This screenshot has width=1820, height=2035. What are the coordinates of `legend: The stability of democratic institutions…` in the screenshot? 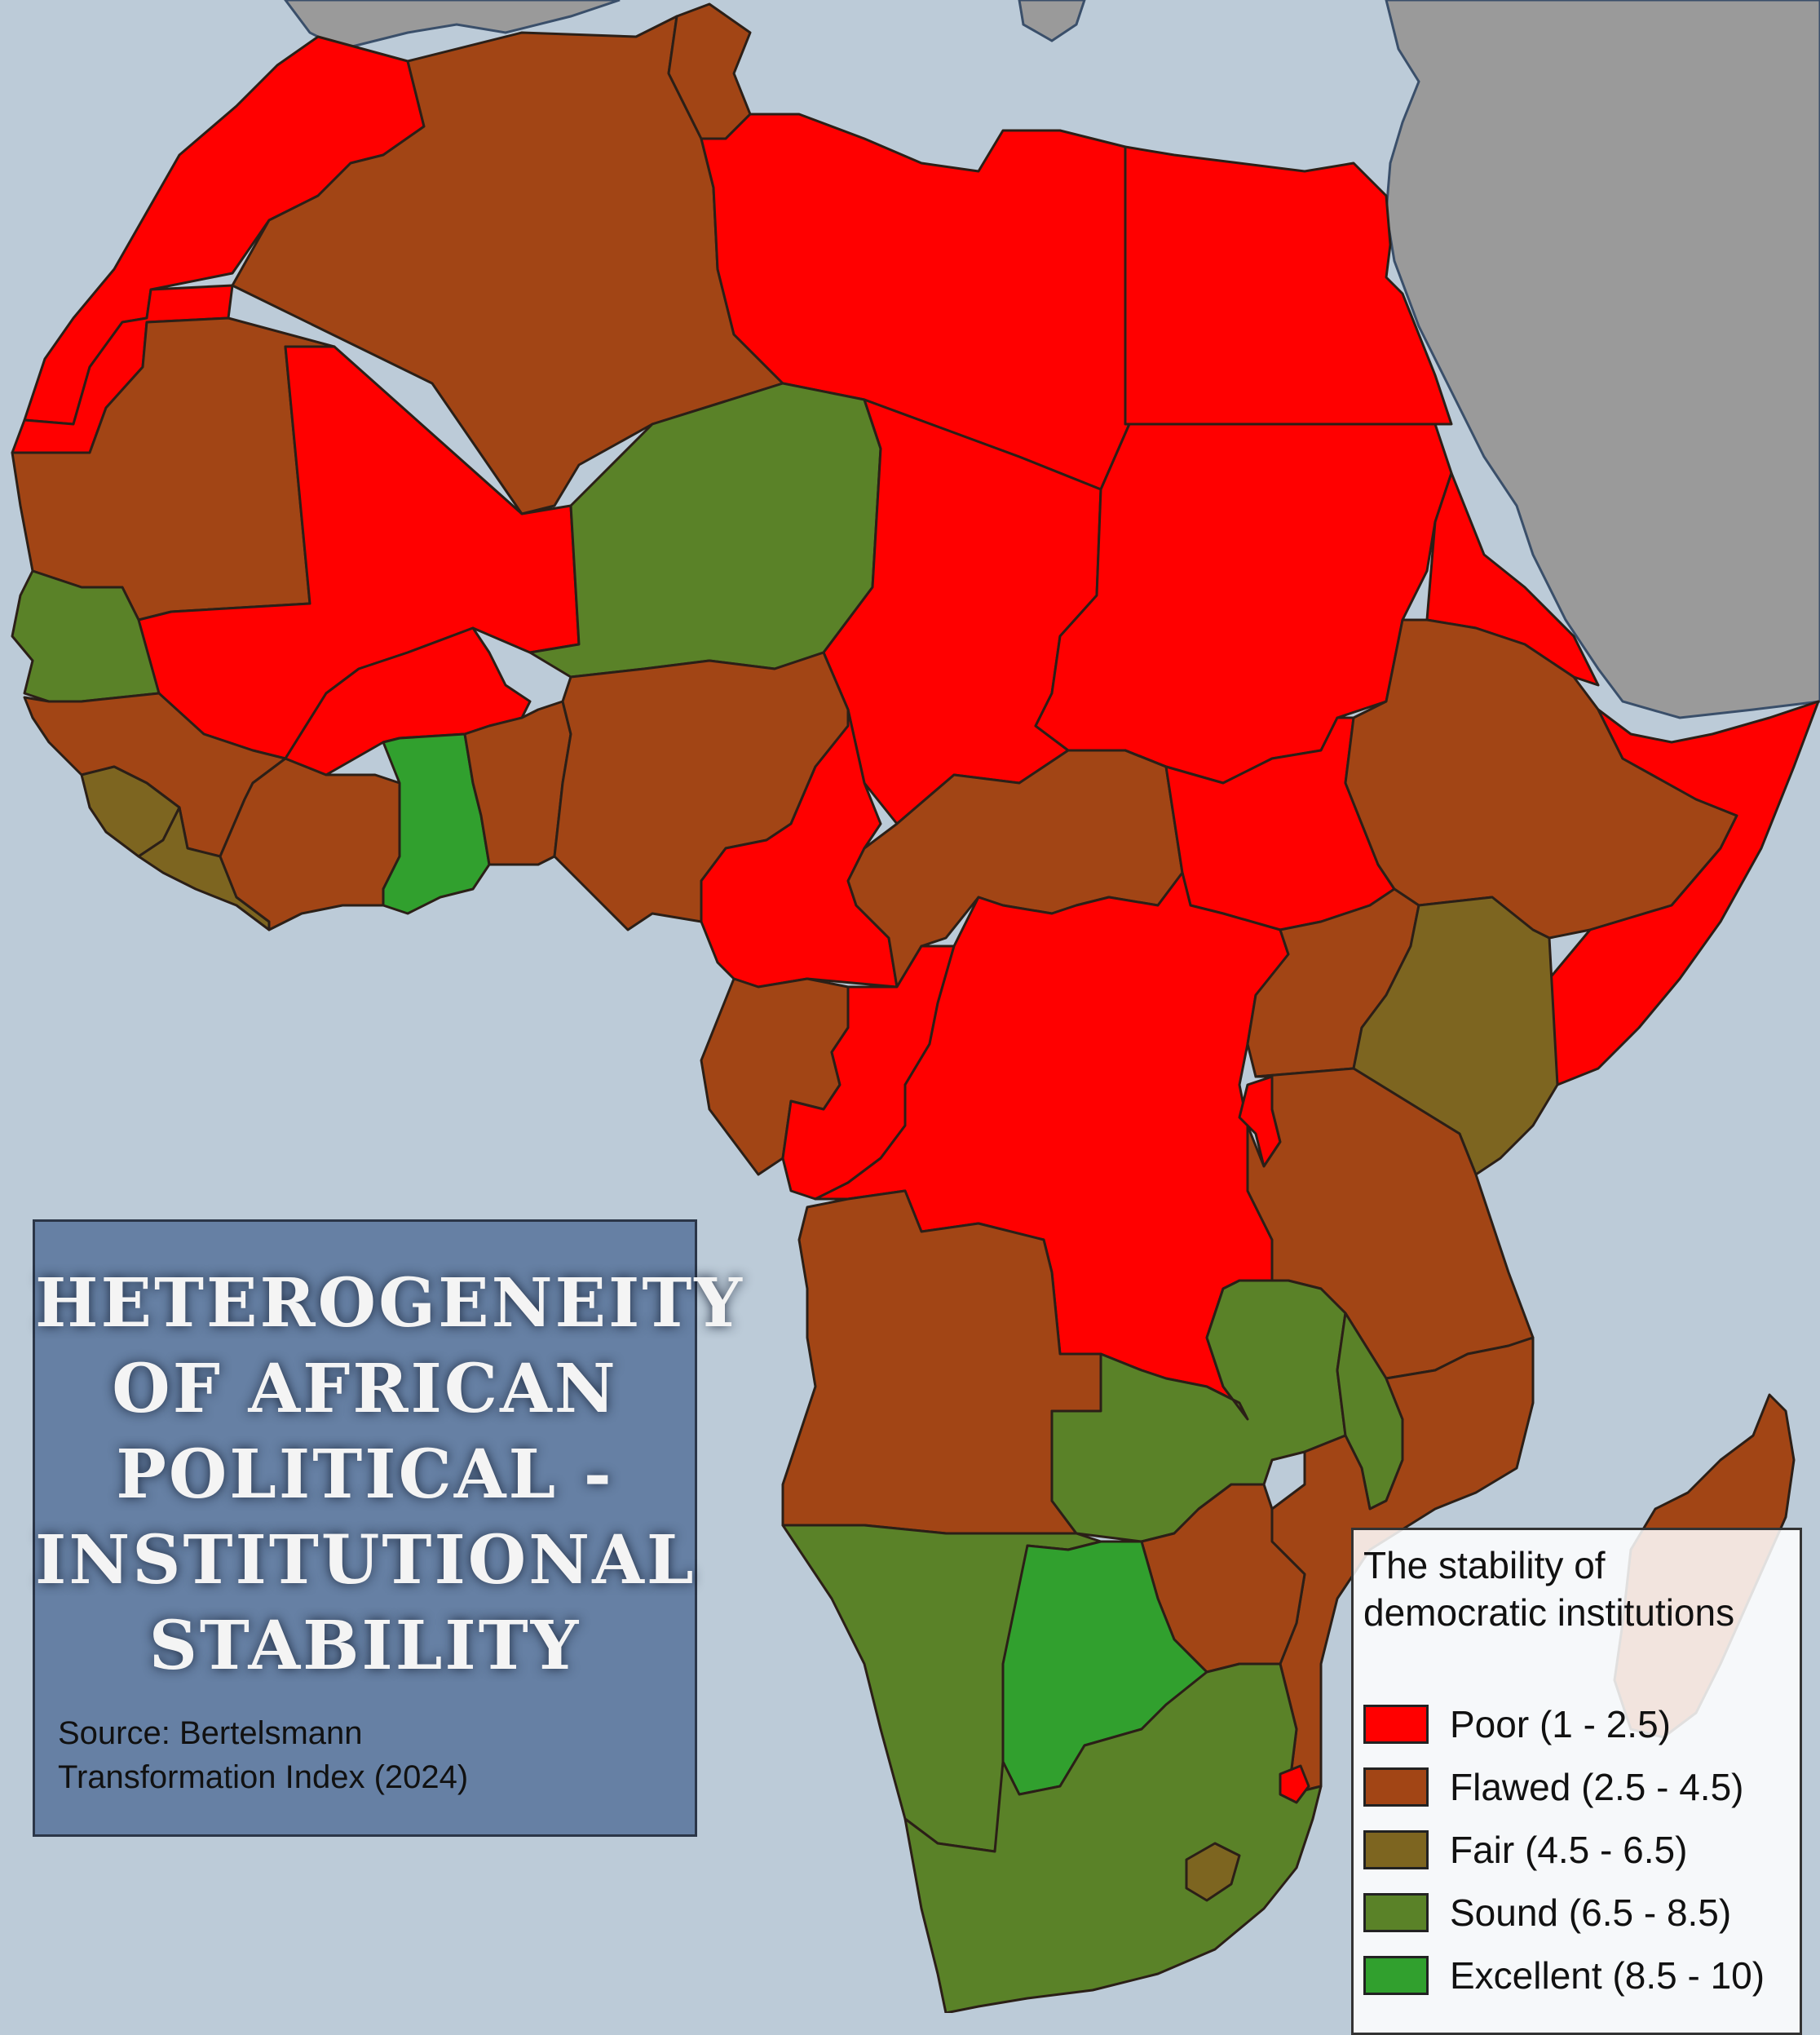 It's located at (1576, 1782).